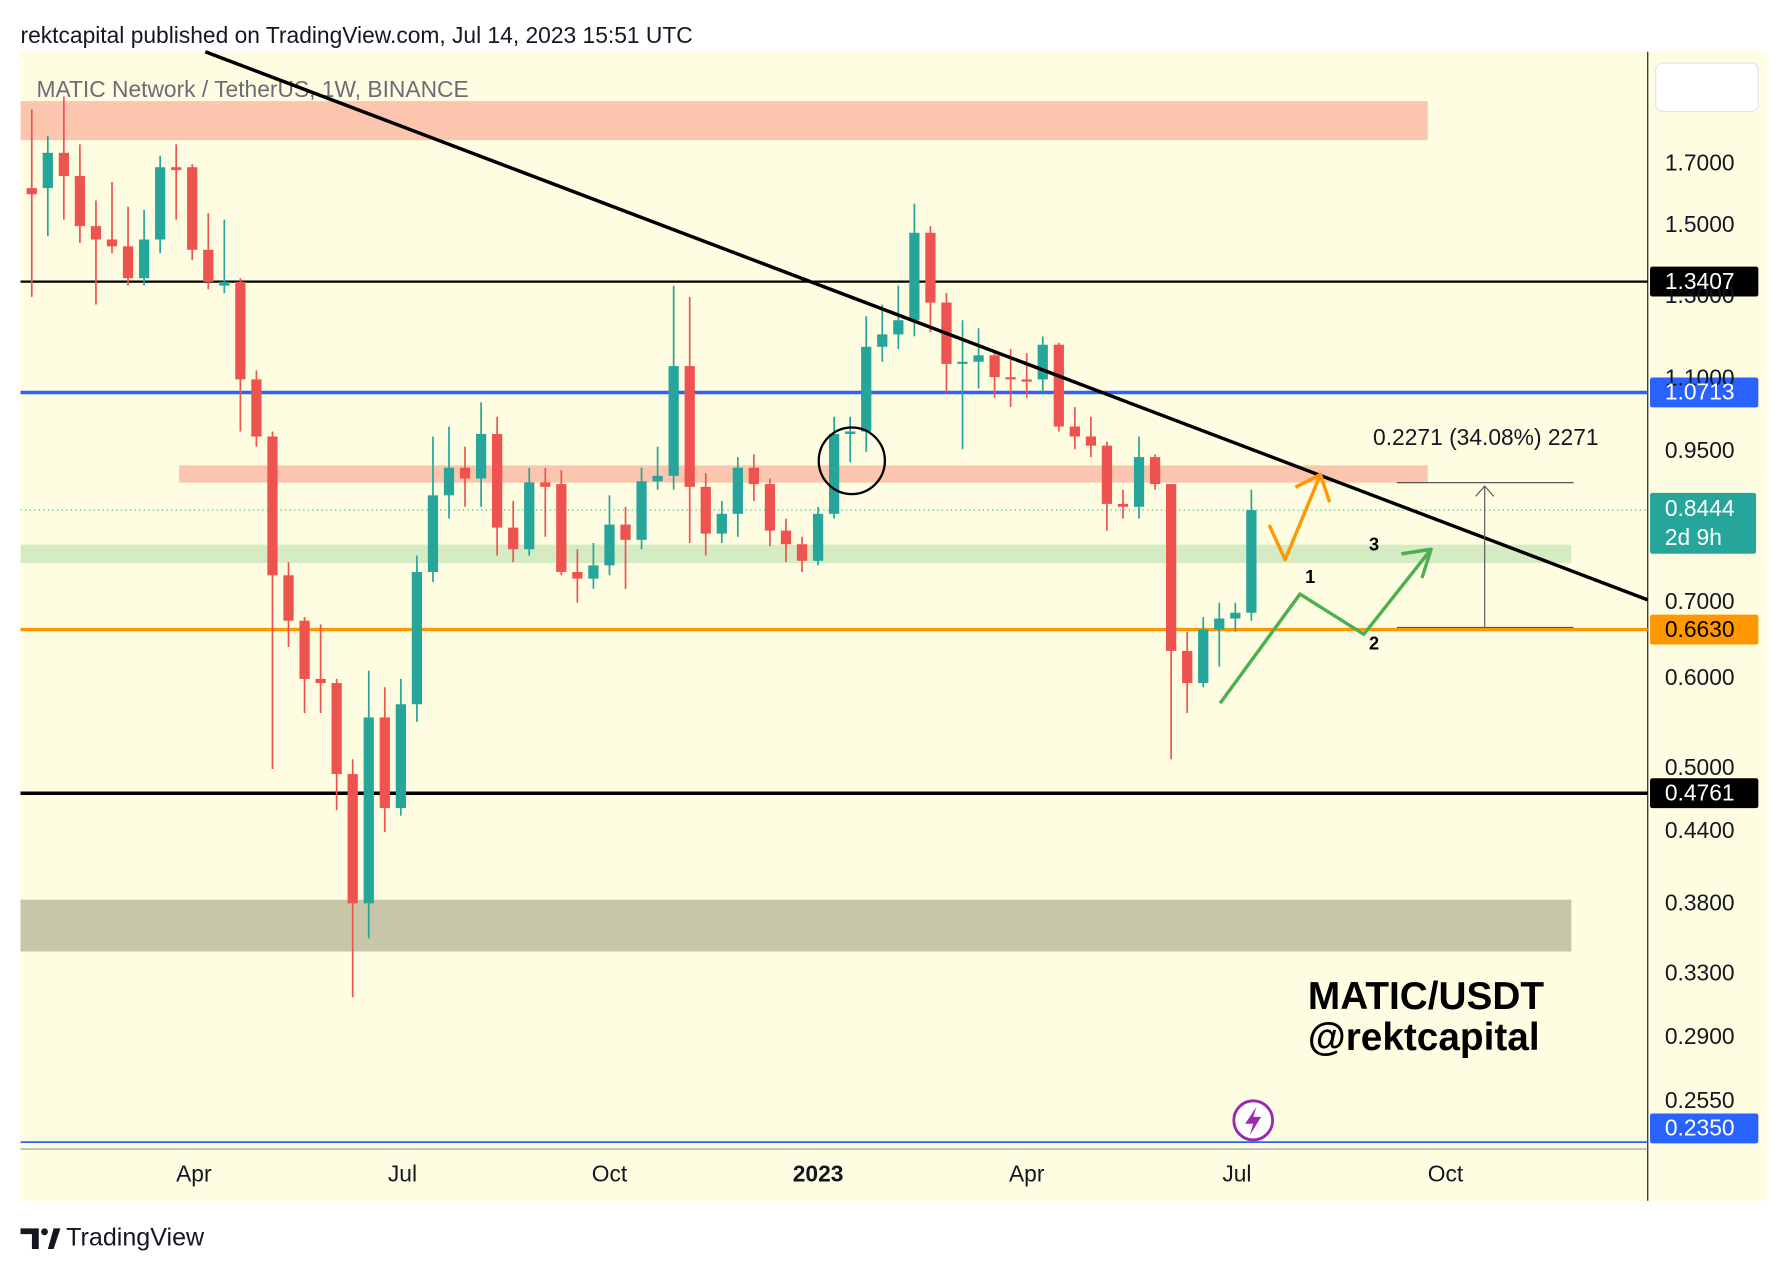  What do you see at coordinates (1486, 437) in the screenshot?
I see `measure-label: 0.2271 (34.08%) 2271` at bounding box center [1486, 437].